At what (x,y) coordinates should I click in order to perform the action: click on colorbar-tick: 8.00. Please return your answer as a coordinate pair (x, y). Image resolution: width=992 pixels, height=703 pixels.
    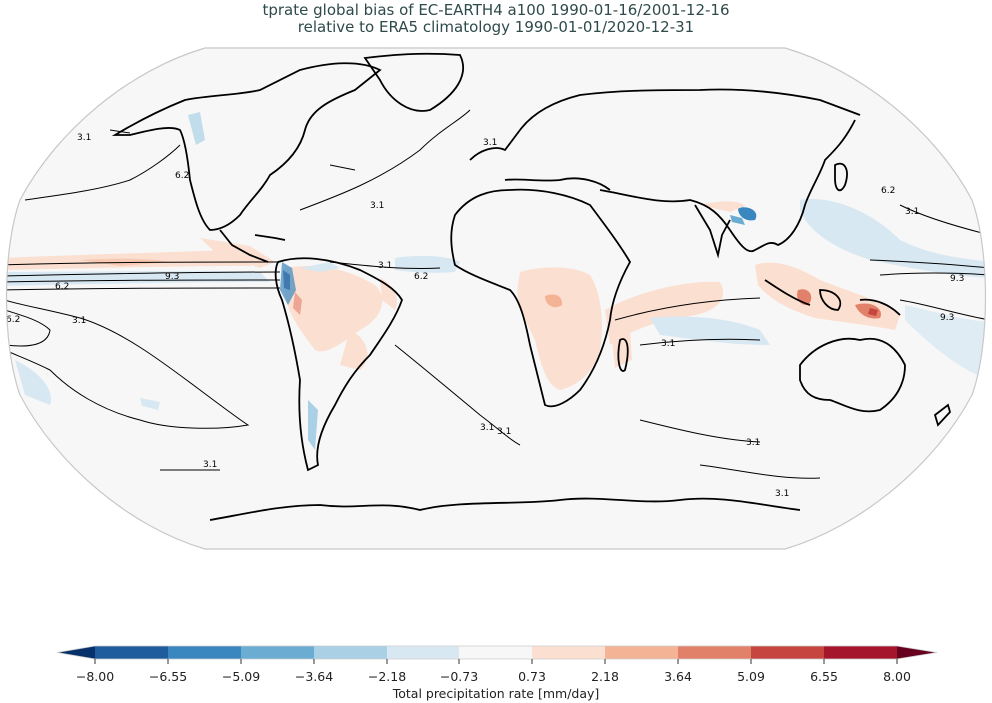
    Looking at the image, I should click on (897, 676).